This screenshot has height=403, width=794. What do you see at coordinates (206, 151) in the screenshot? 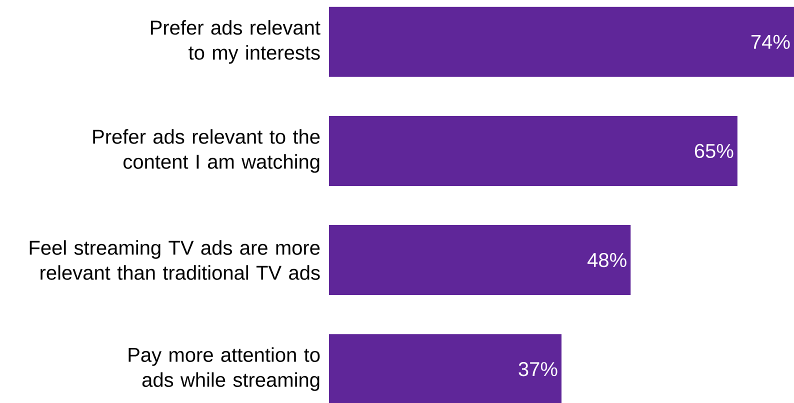
I see `y-tick-label: Prefer ads relevant to the content I am watching` at bounding box center [206, 151].